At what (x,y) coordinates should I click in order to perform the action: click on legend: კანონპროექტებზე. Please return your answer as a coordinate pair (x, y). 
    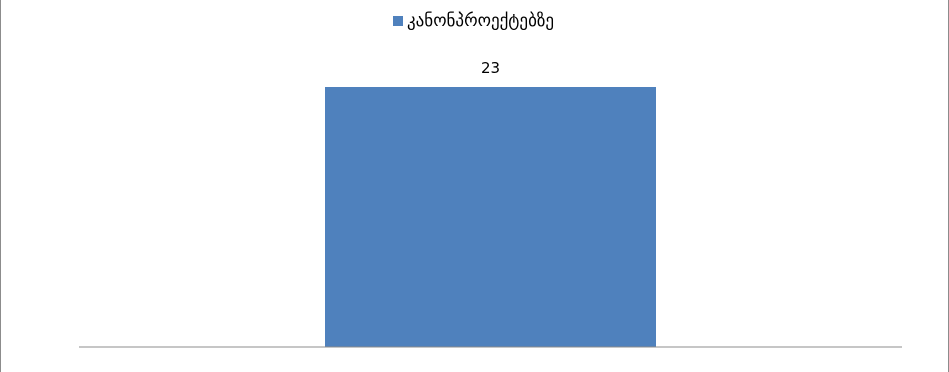
    Looking at the image, I should click on (473, 21).